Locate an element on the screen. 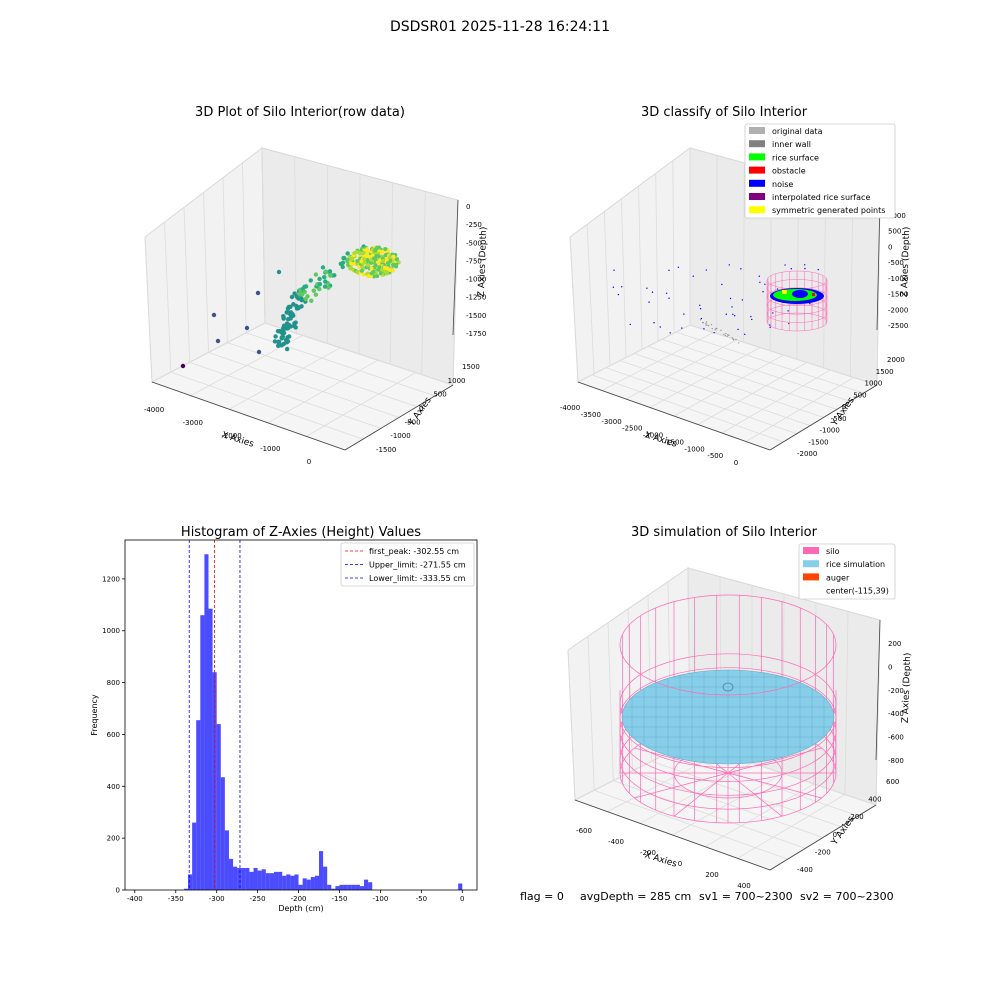 The width and height of the screenshot is (1000, 1000). histogram-legend-label: first_peak: -302.55 cm is located at coordinates (414, 551).